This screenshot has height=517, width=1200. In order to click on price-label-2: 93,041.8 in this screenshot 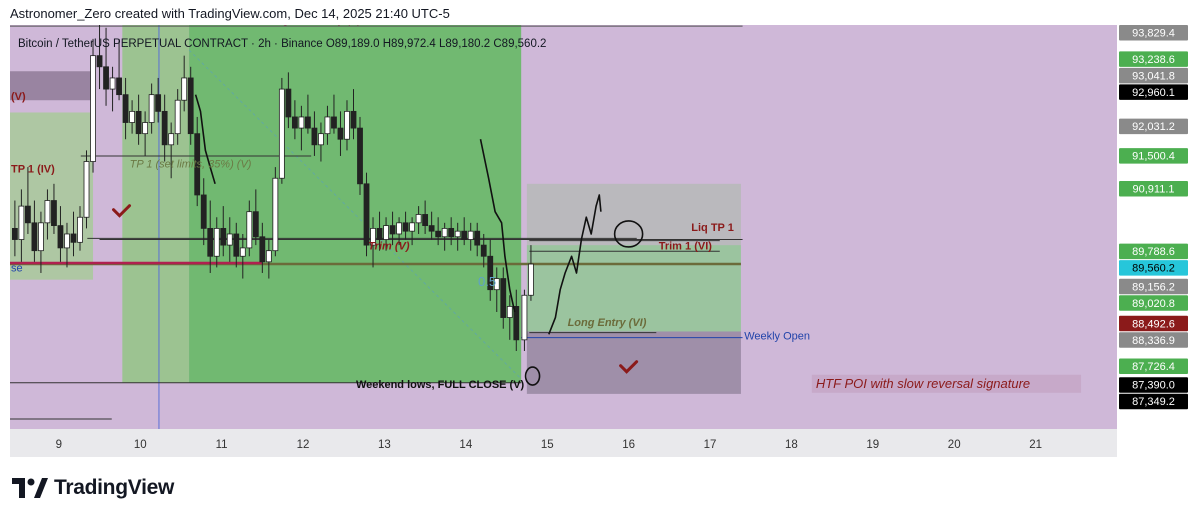, I will do `click(1153, 75)`.